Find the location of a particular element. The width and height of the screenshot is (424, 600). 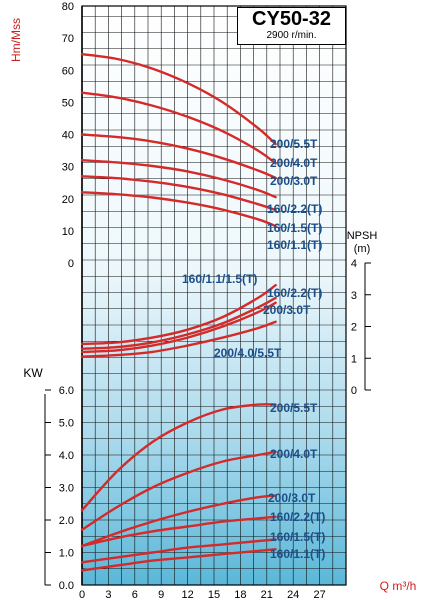

npsh-tick-label: 2 is located at coordinates (354, 328).